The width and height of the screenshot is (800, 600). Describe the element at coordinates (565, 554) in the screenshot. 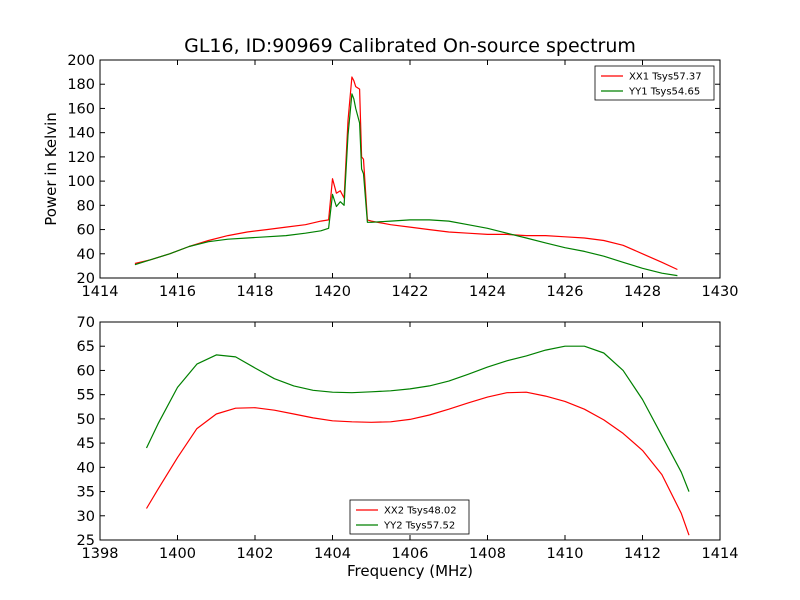

I see `bottom-xtick-label: 1410` at that location.